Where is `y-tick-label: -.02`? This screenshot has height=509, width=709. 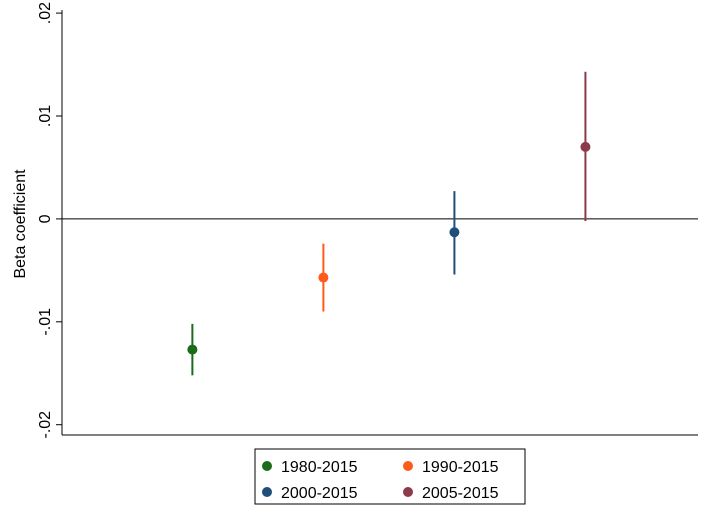 y-tick-label: -.02 is located at coordinates (45, 425).